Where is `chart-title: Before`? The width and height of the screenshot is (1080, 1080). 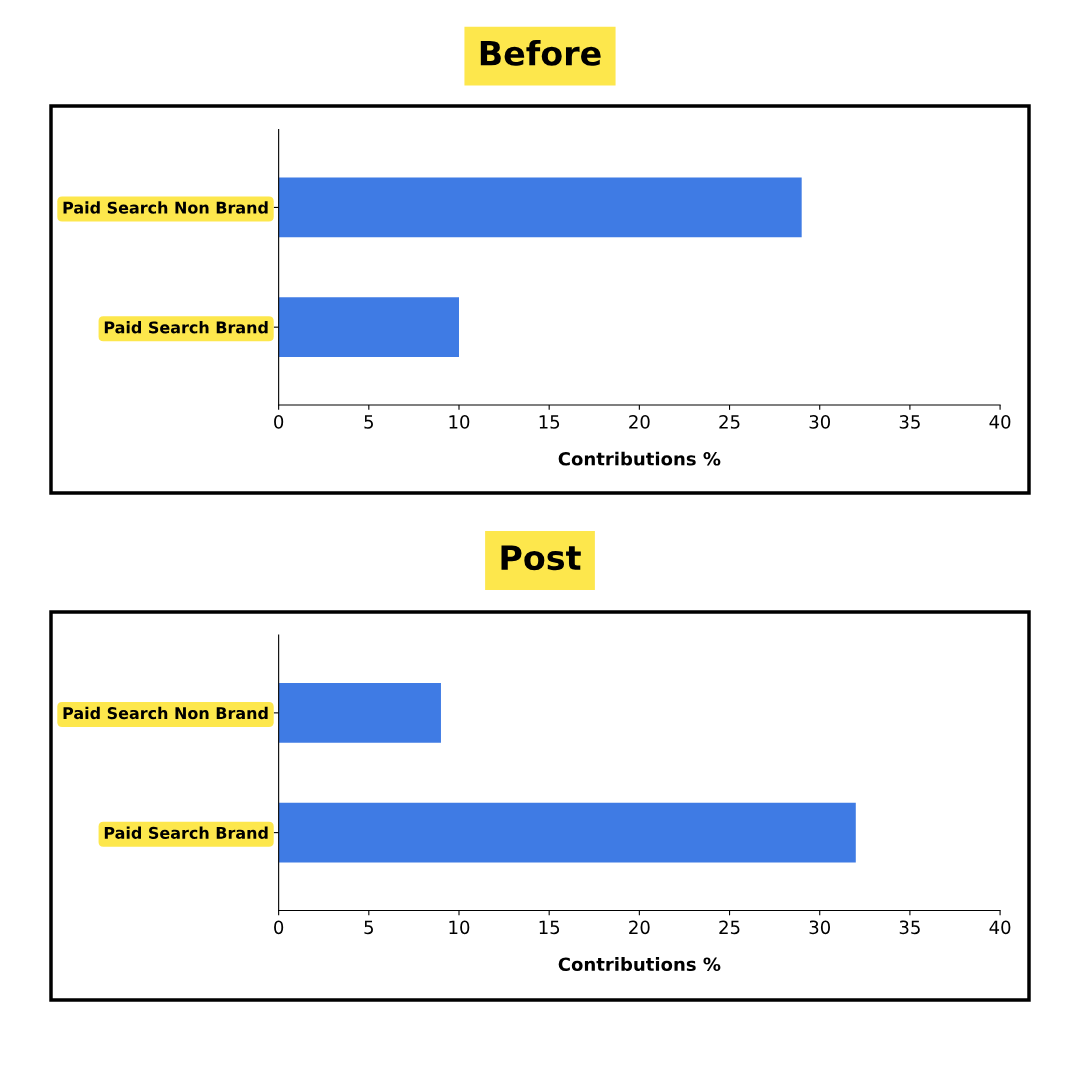
chart-title: Before is located at coordinates (540, 53).